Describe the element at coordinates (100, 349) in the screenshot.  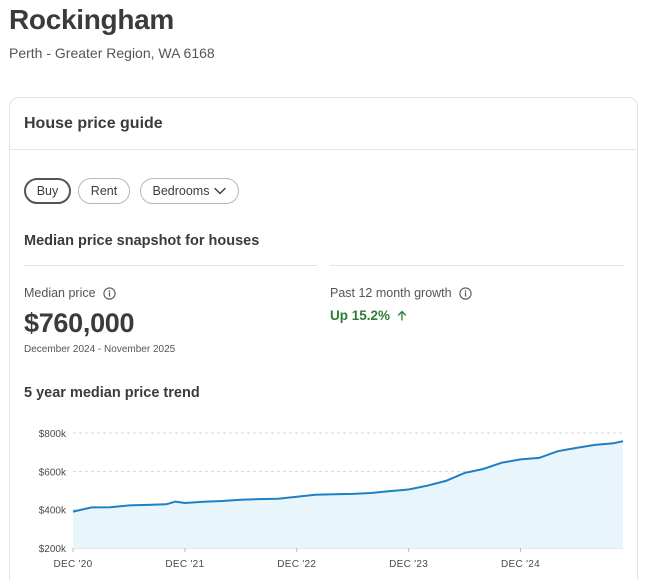
I see `median-price-period: December 2024 - November 2025` at that location.